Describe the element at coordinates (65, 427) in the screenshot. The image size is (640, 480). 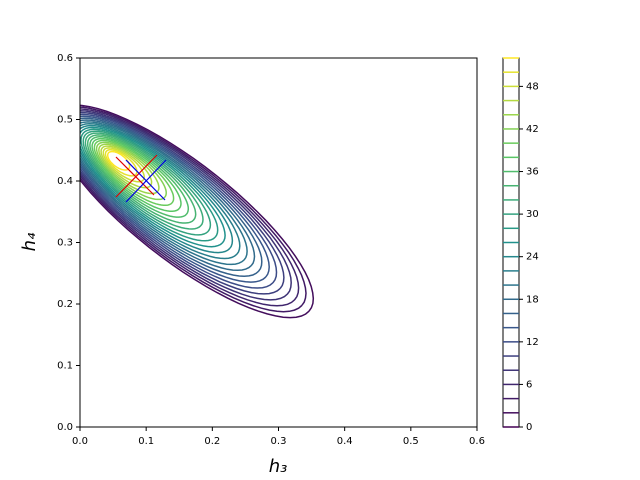
I see `y-tick-label: 0.0` at that location.